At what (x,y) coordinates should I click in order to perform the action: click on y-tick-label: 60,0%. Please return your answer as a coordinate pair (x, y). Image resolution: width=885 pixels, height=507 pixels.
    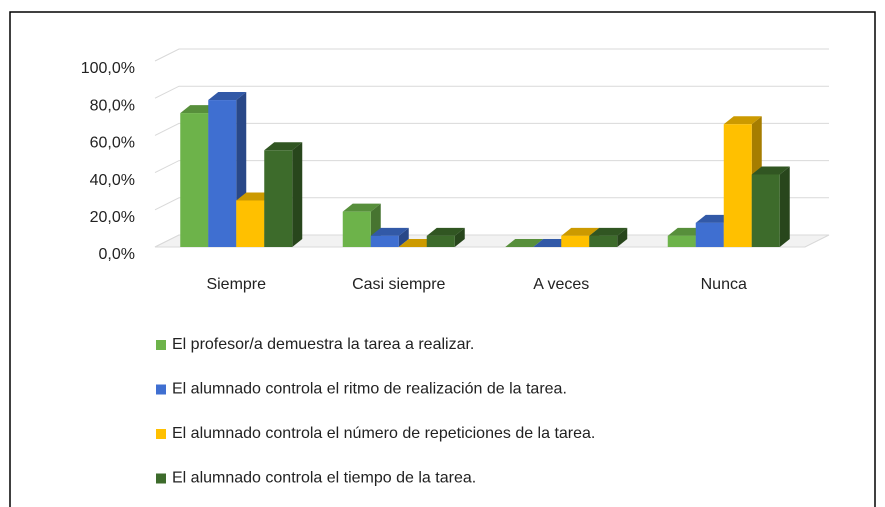
    Looking at the image, I should click on (112, 143).